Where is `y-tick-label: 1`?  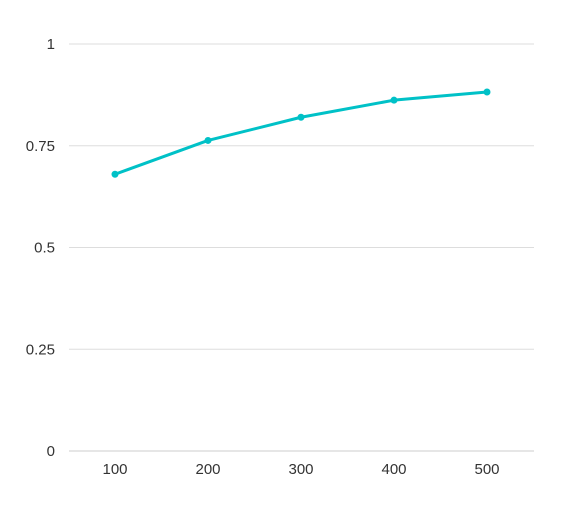
y-tick-label: 1 is located at coordinates (51, 44).